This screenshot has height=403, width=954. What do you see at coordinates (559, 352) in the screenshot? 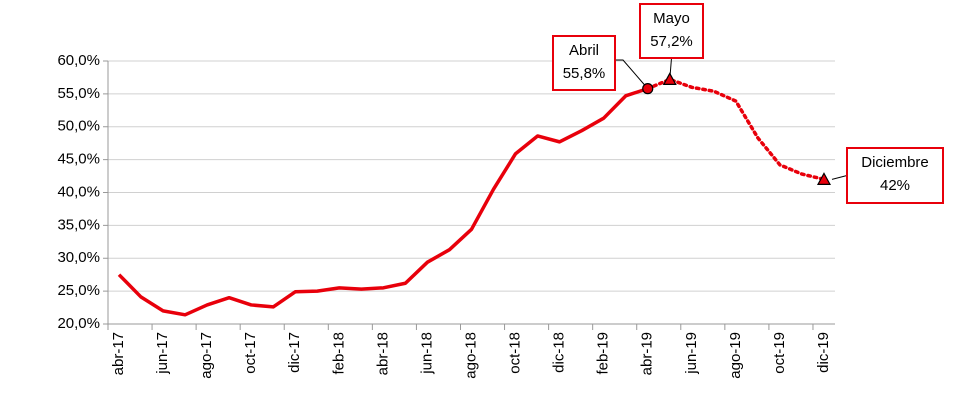
I see `x-tick-label: dic-18` at bounding box center [559, 352].